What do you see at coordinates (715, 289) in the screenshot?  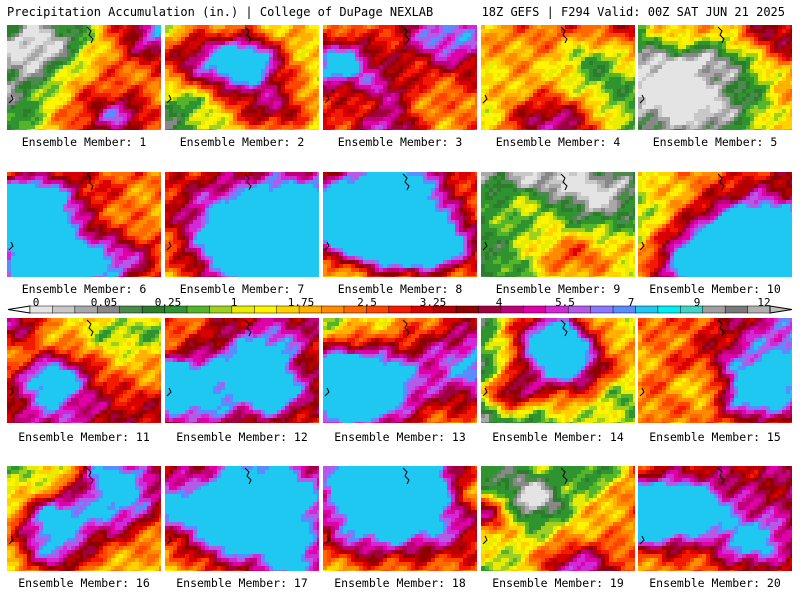 I see `ensemble-member-label: Ensemble Member: 10` at bounding box center [715, 289].